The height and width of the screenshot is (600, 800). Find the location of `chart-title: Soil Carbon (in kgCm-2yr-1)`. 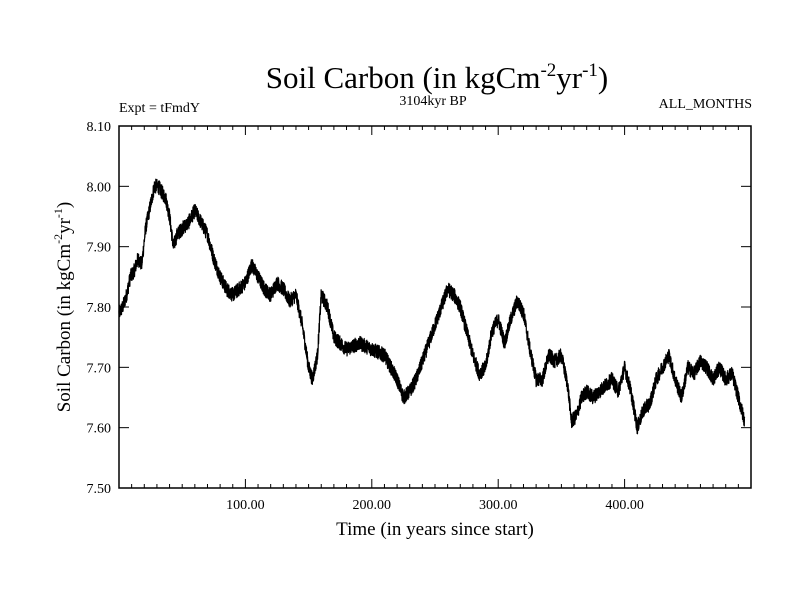

chart-title: Soil Carbon (in kgCm-2yr-1) is located at coordinates (437, 77).